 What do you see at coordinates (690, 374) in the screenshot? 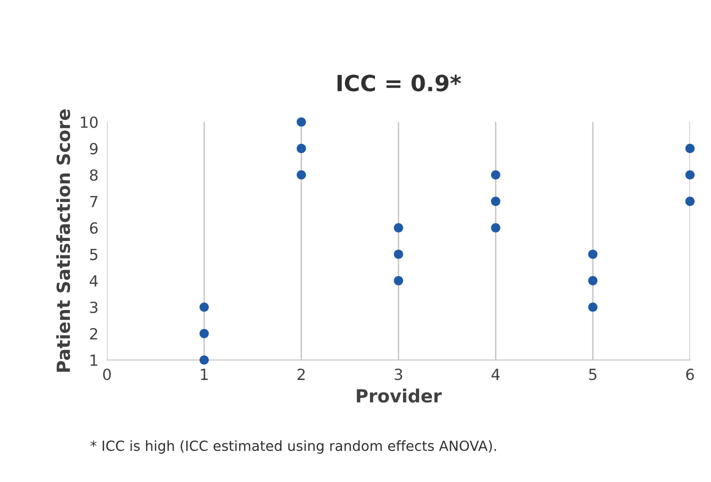
I see `x-tick-label: 6` at bounding box center [690, 374].